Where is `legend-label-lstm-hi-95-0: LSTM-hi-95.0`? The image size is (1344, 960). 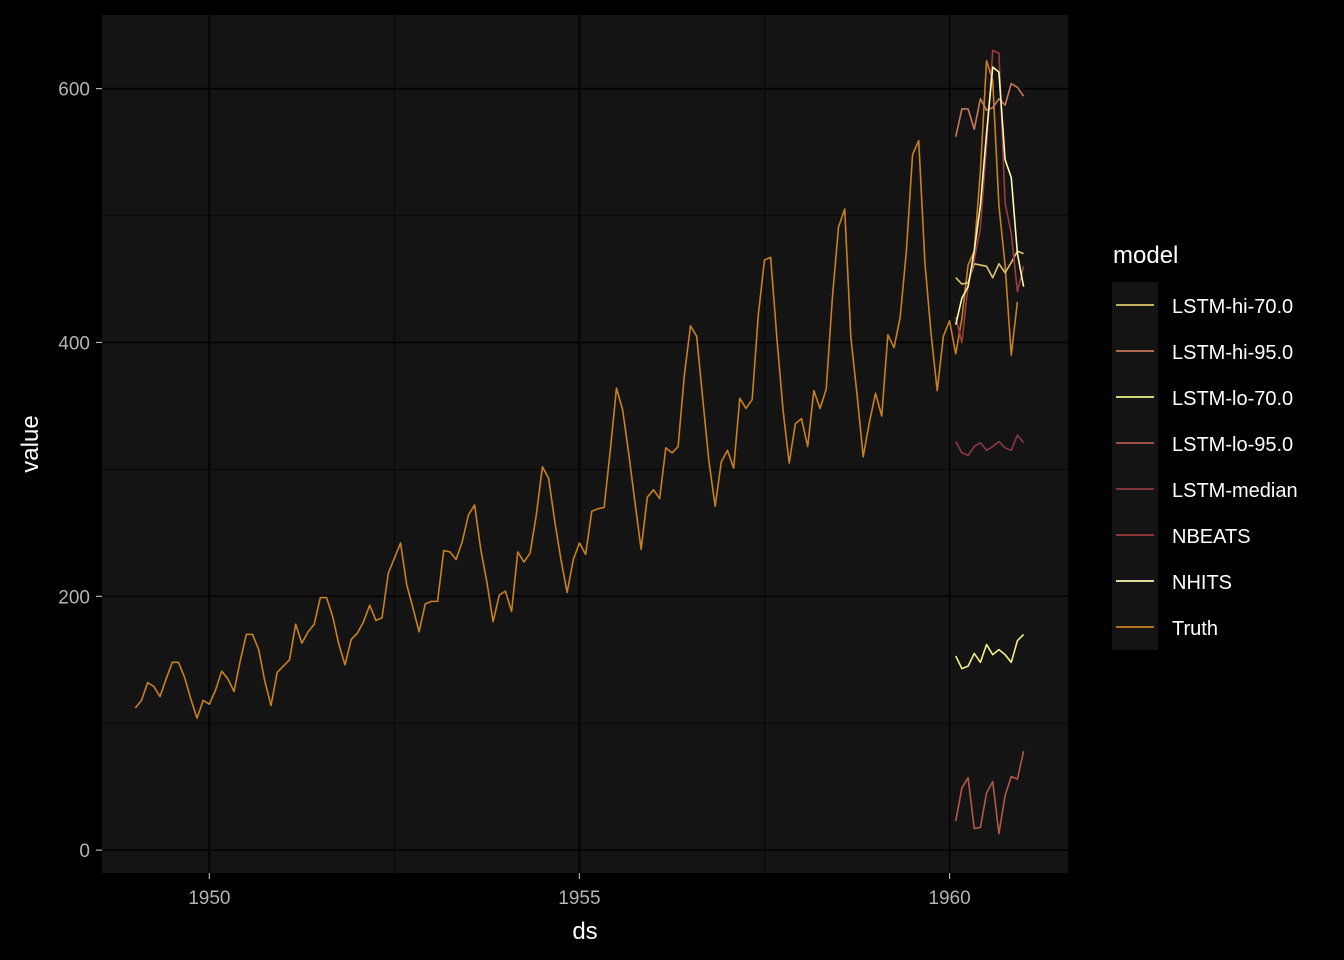
legend-label-lstm-hi-95-0: LSTM-hi-95.0 is located at coordinates (1232, 353).